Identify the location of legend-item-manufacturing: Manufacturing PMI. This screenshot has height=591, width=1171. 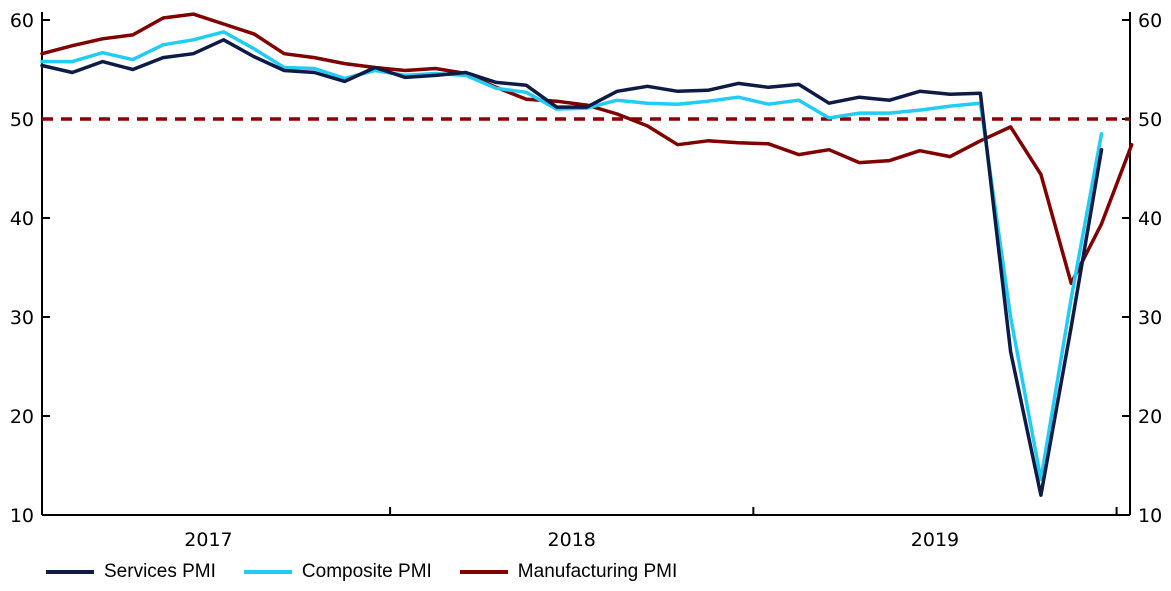
(568, 572).